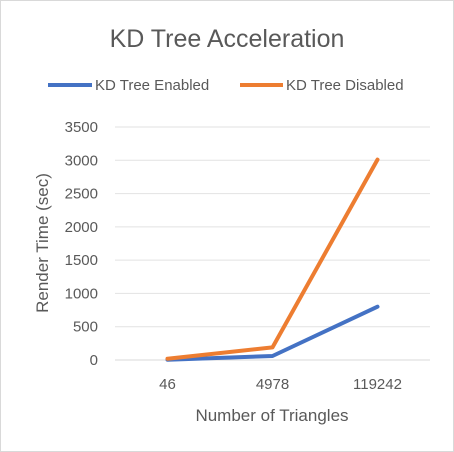 This screenshot has height=452, width=454. I want to click on y-tick-label: 3500, so click(81, 127).